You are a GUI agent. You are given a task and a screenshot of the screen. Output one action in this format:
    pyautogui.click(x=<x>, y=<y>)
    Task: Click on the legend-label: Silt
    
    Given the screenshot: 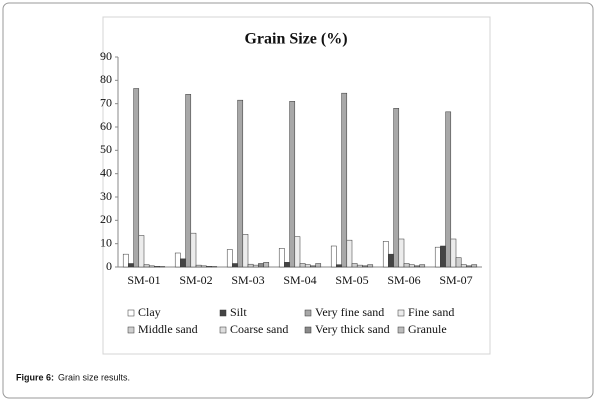 What is the action you would take?
    pyautogui.click(x=238, y=312)
    